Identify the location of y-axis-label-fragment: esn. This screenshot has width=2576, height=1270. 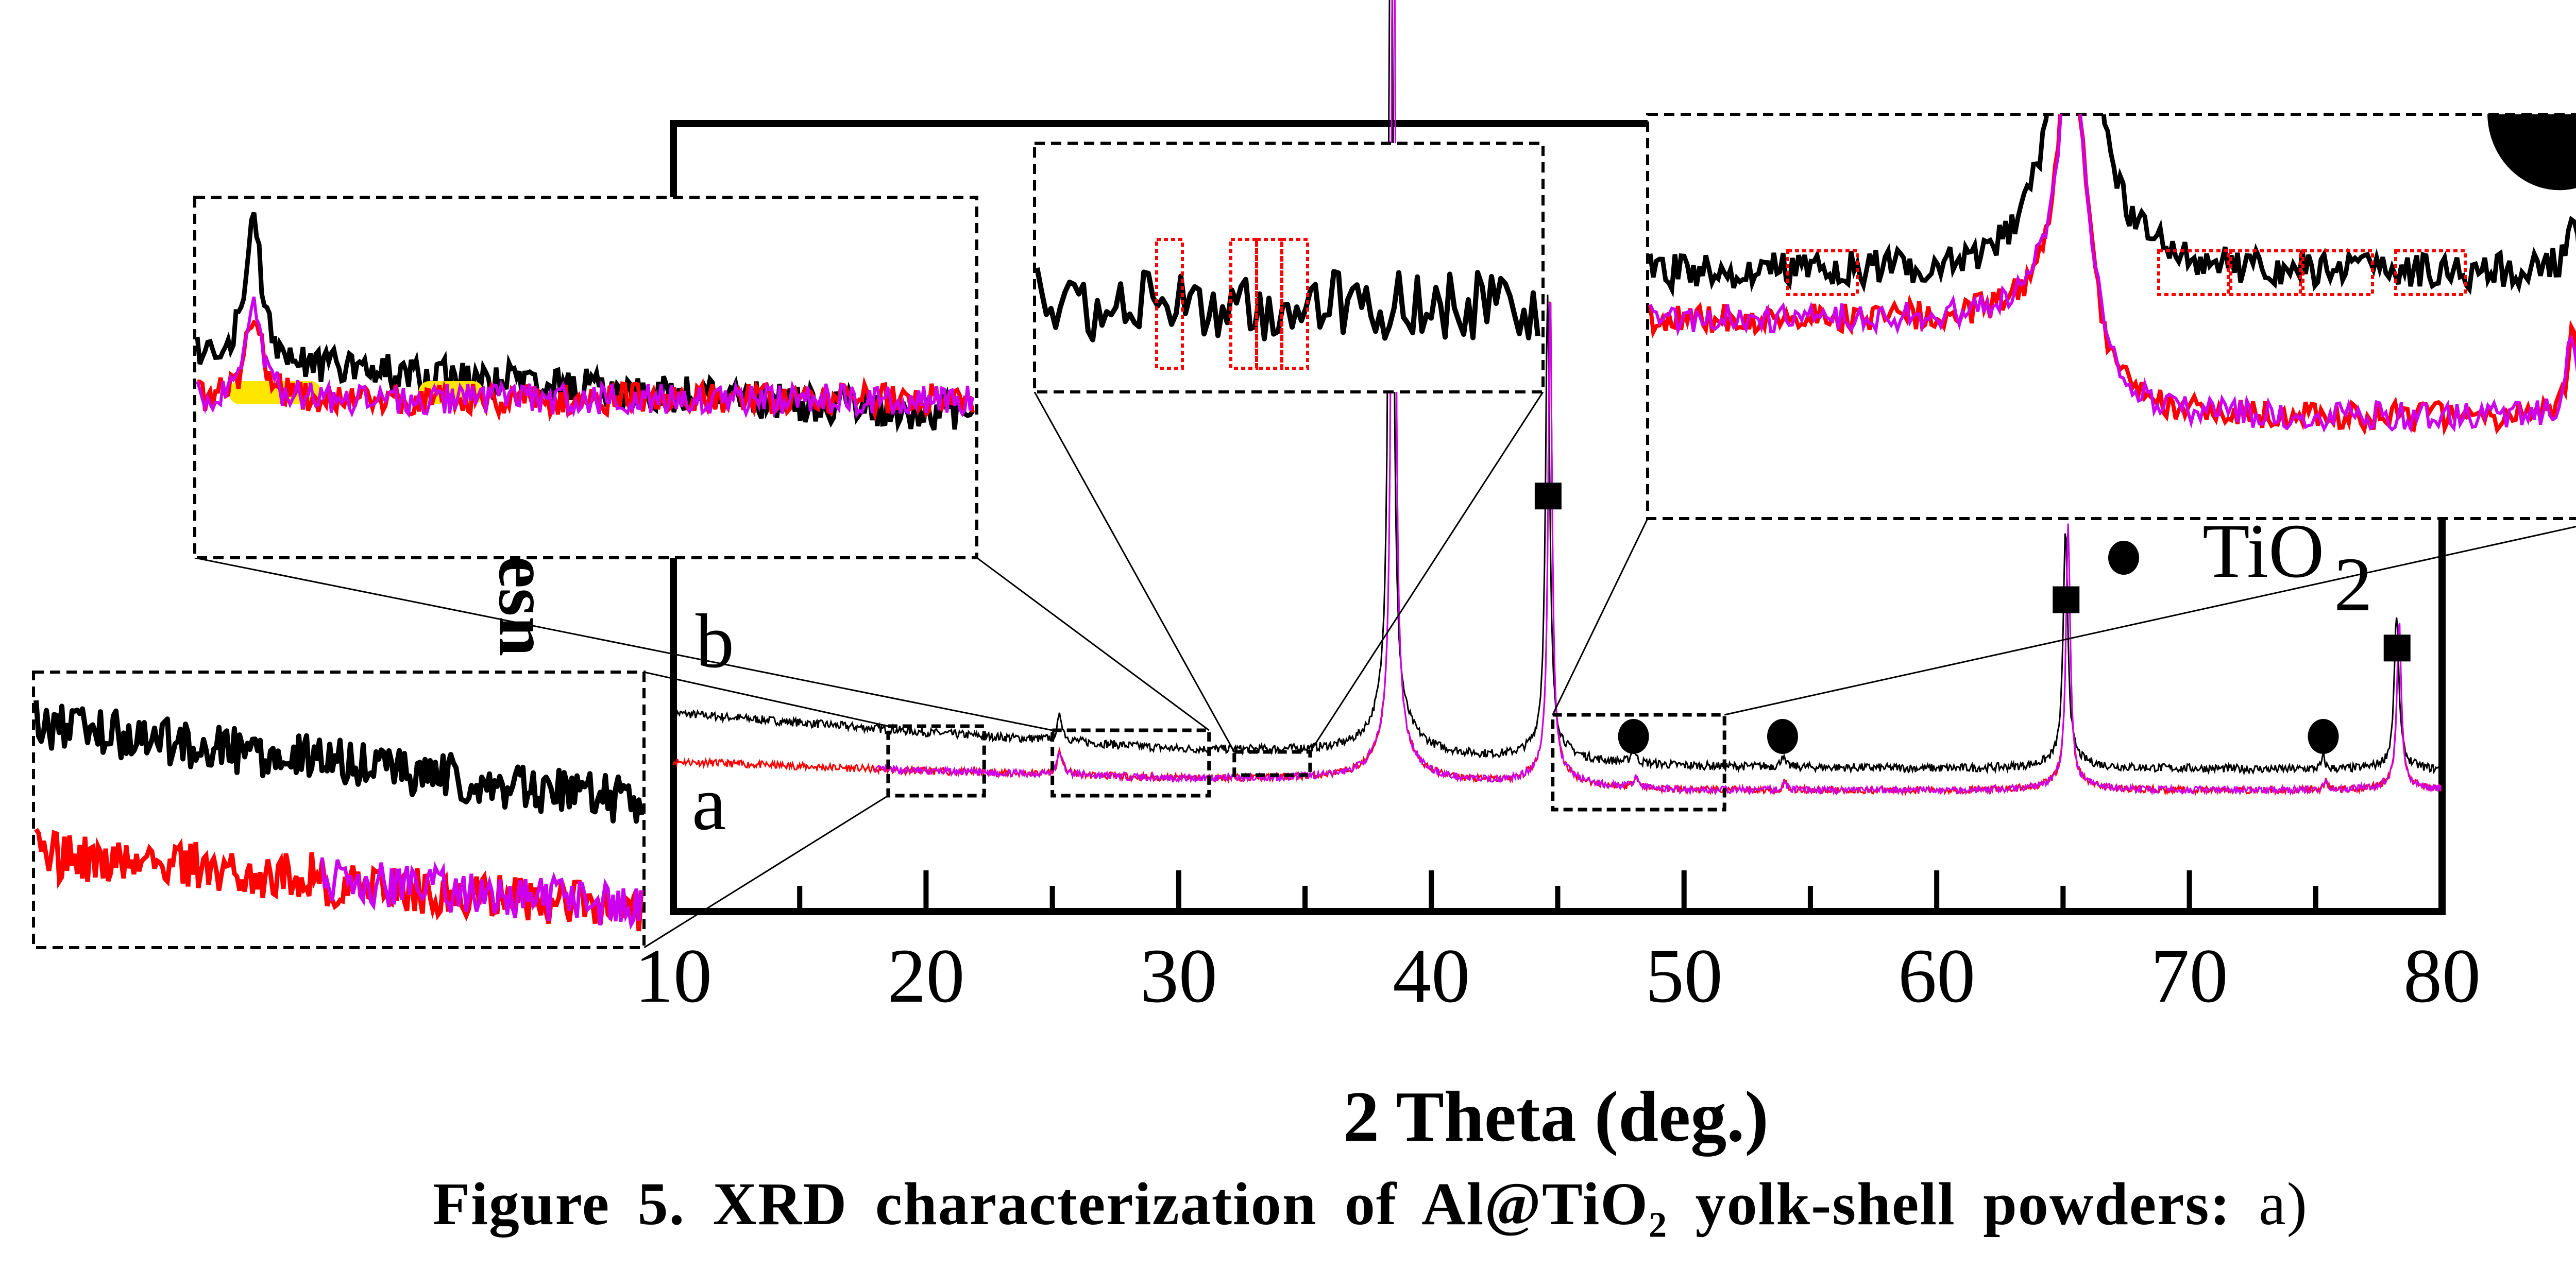
(524, 606).